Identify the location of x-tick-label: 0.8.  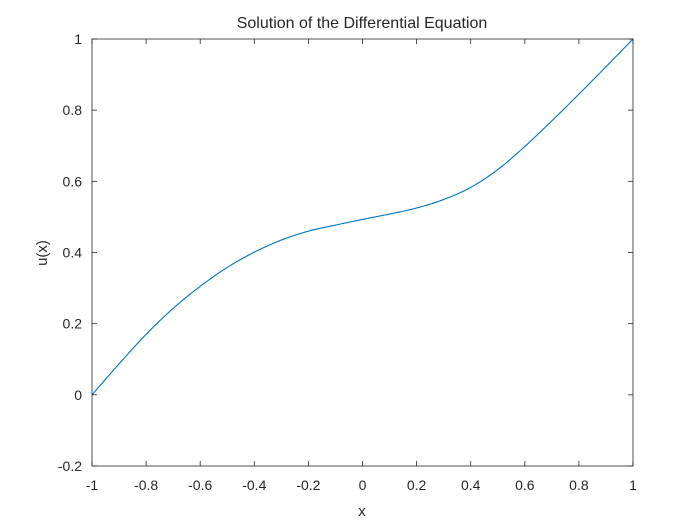
(579, 485).